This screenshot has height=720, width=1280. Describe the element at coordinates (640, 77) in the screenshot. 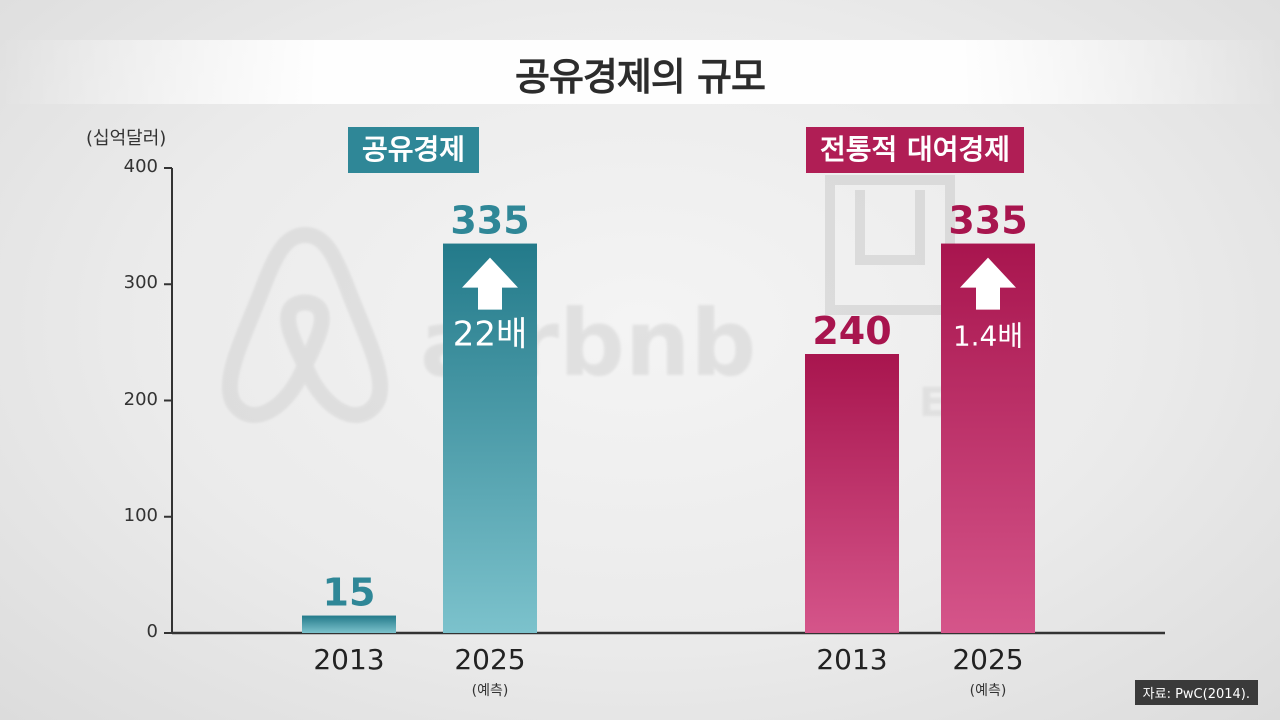

I see `chart-title: 공유경제의 규모` at that location.